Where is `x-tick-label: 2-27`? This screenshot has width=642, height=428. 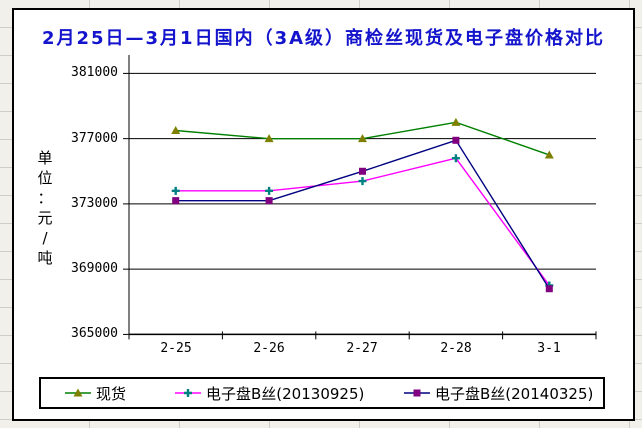 x-tick-label: 2-27 is located at coordinates (362, 348).